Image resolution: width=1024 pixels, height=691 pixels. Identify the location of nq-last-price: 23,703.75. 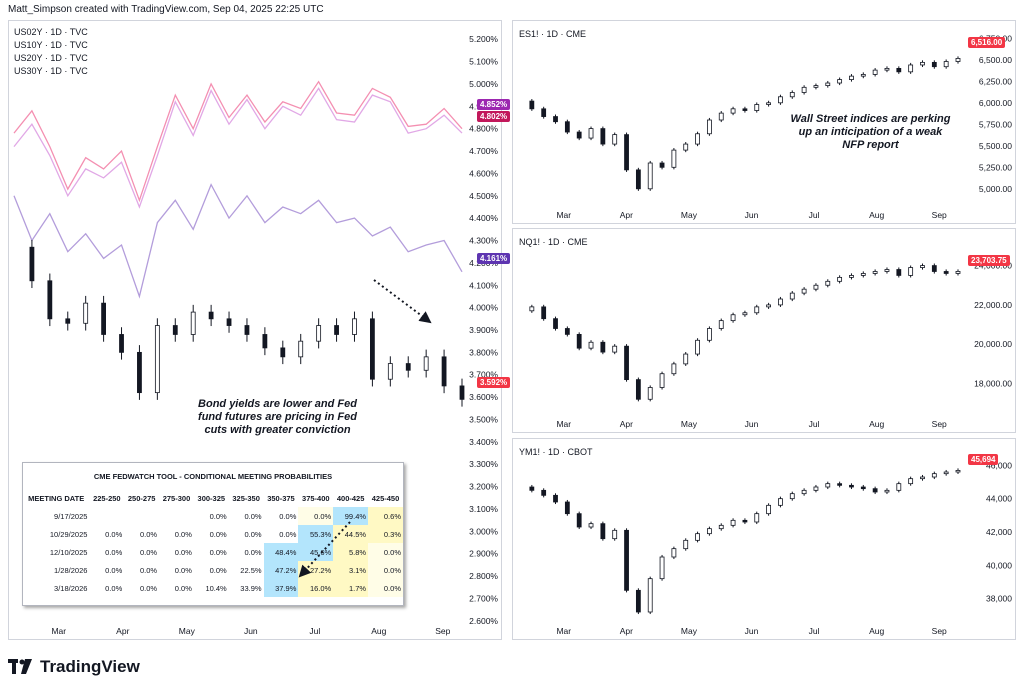
(989, 260).